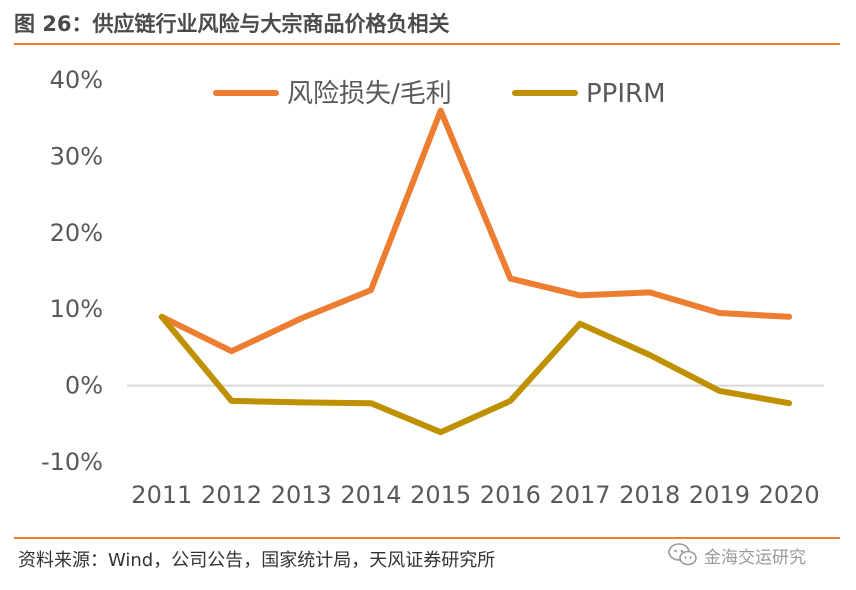 The height and width of the screenshot is (590, 856). Describe the element at coordinates (649, 495) in the screenshot. I see `x-tick-label: 2018` at that location.